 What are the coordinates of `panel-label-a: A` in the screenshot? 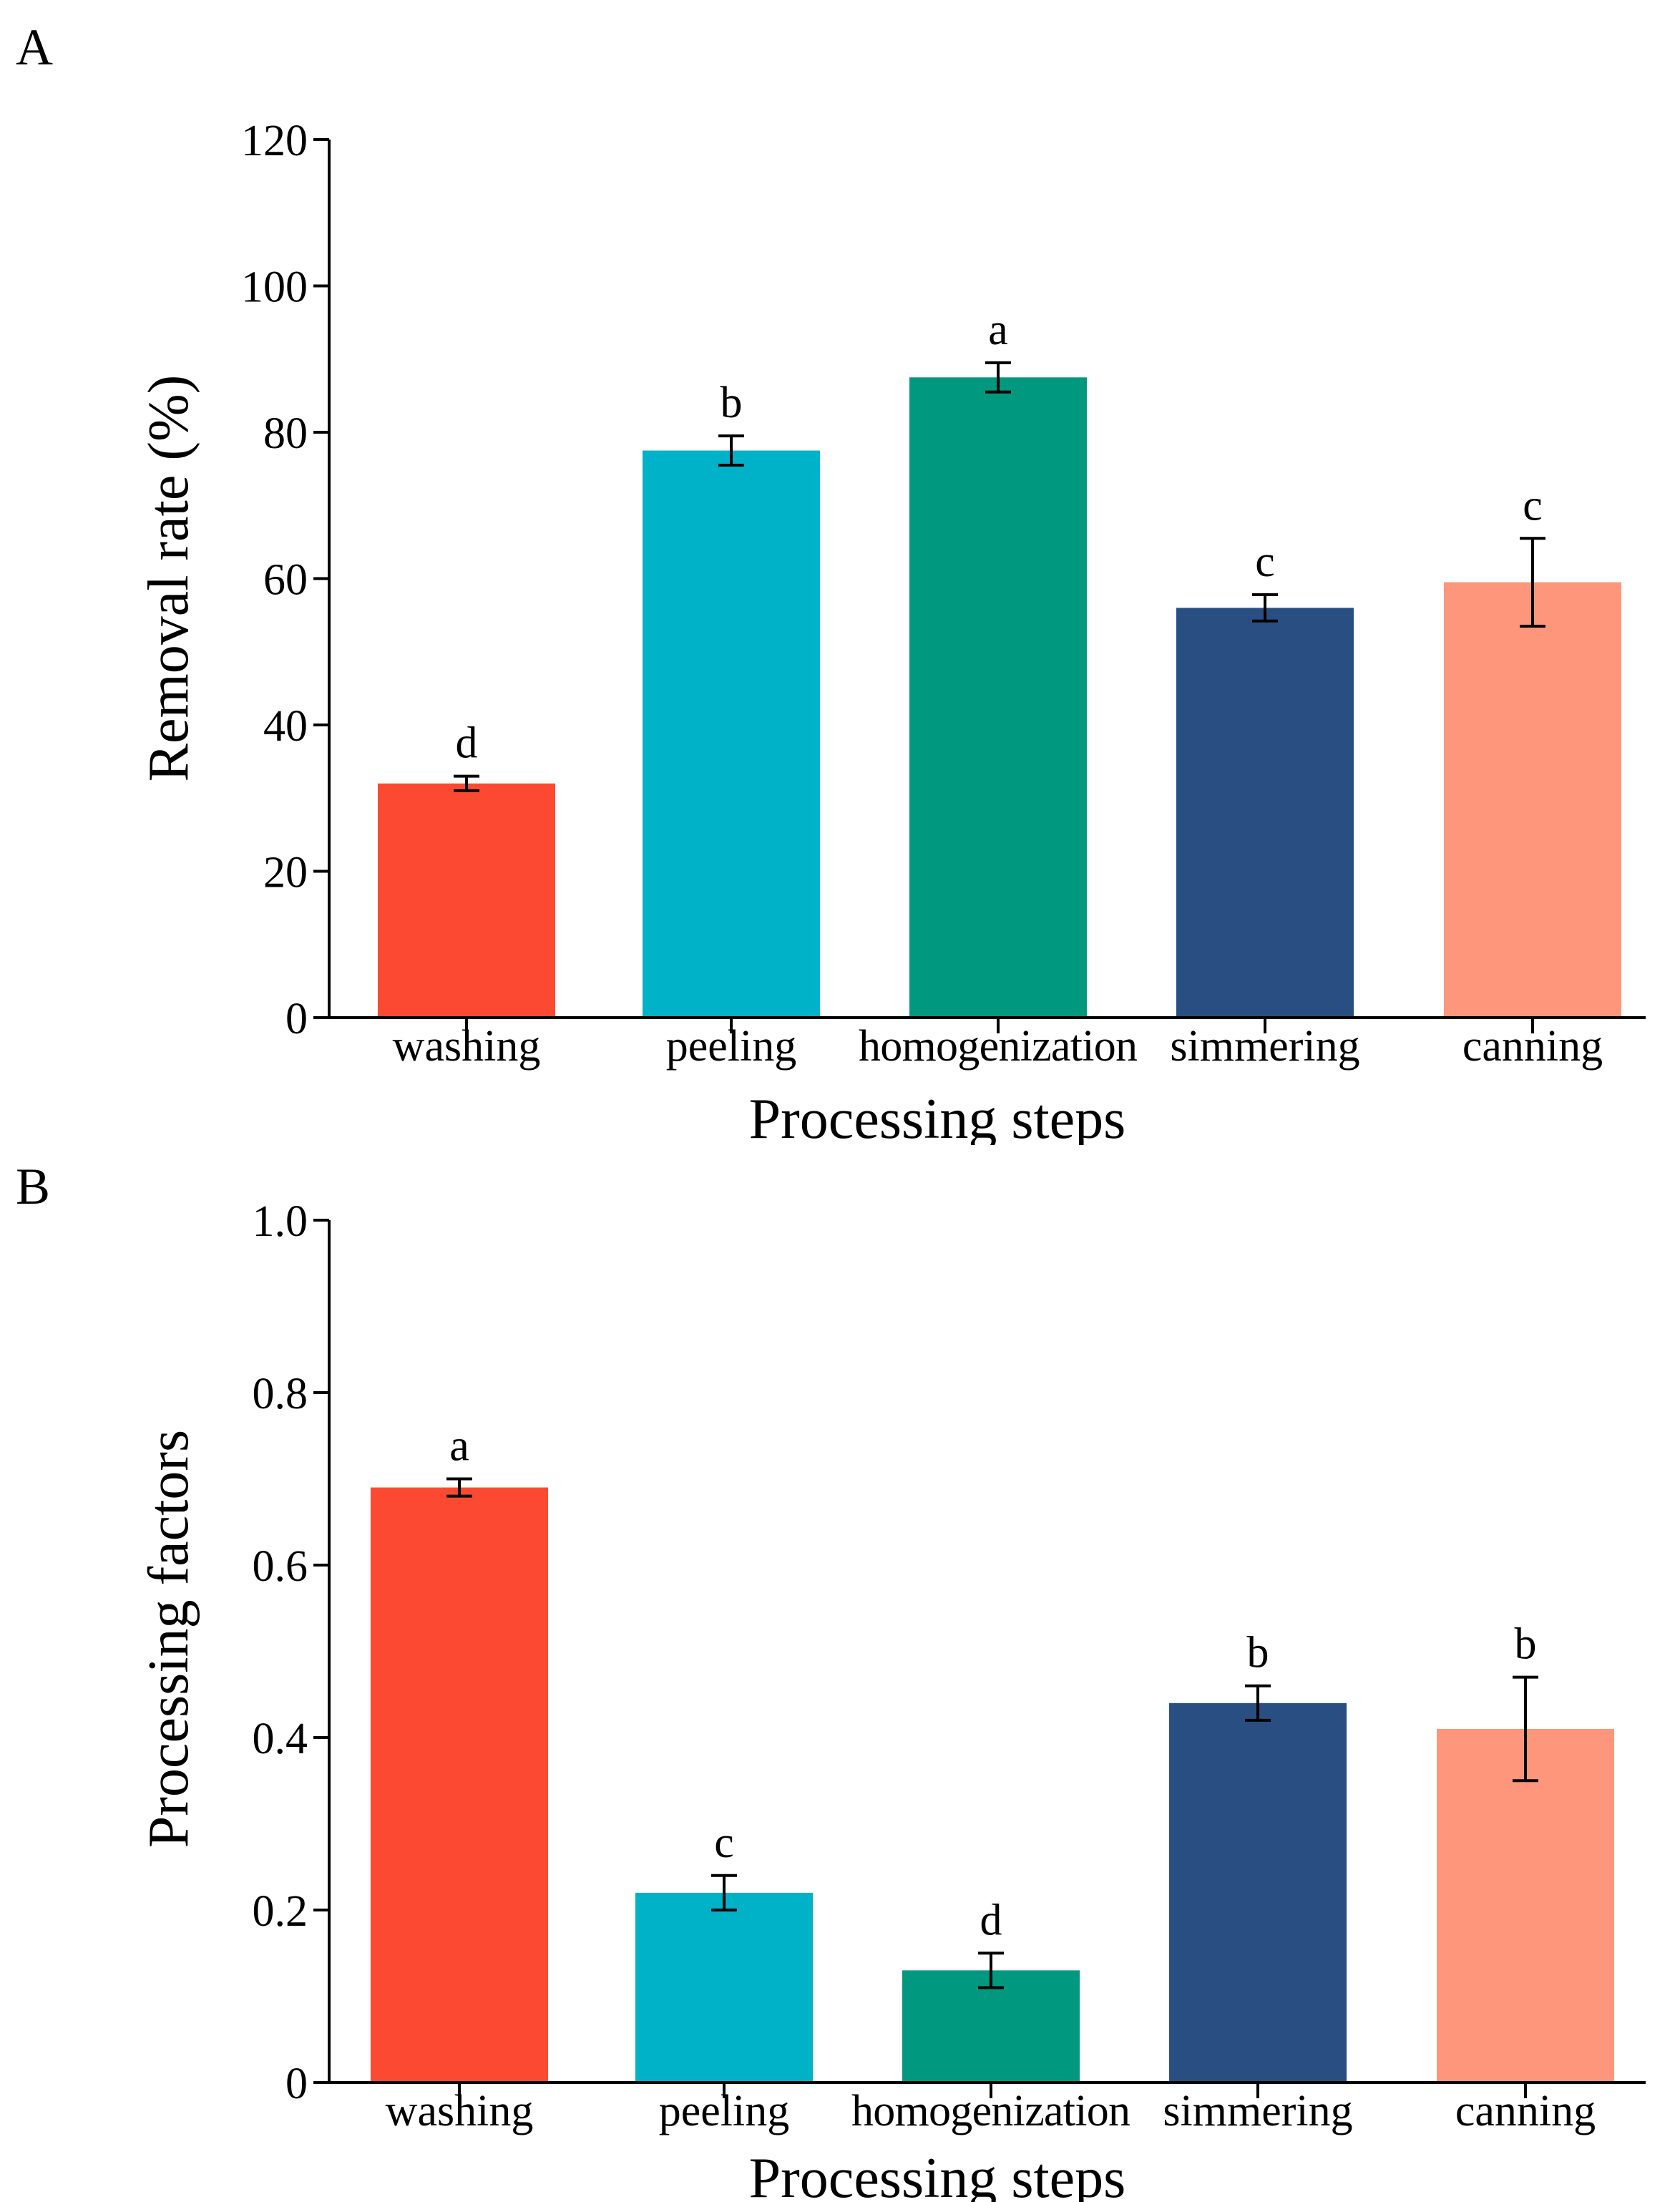 It's located at (34, 47).